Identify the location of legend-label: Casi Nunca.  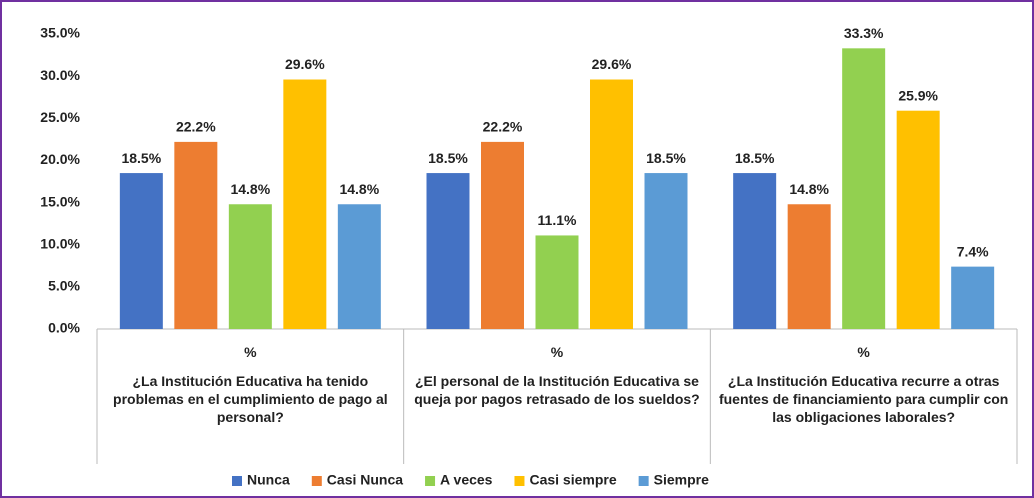
(365, 480).